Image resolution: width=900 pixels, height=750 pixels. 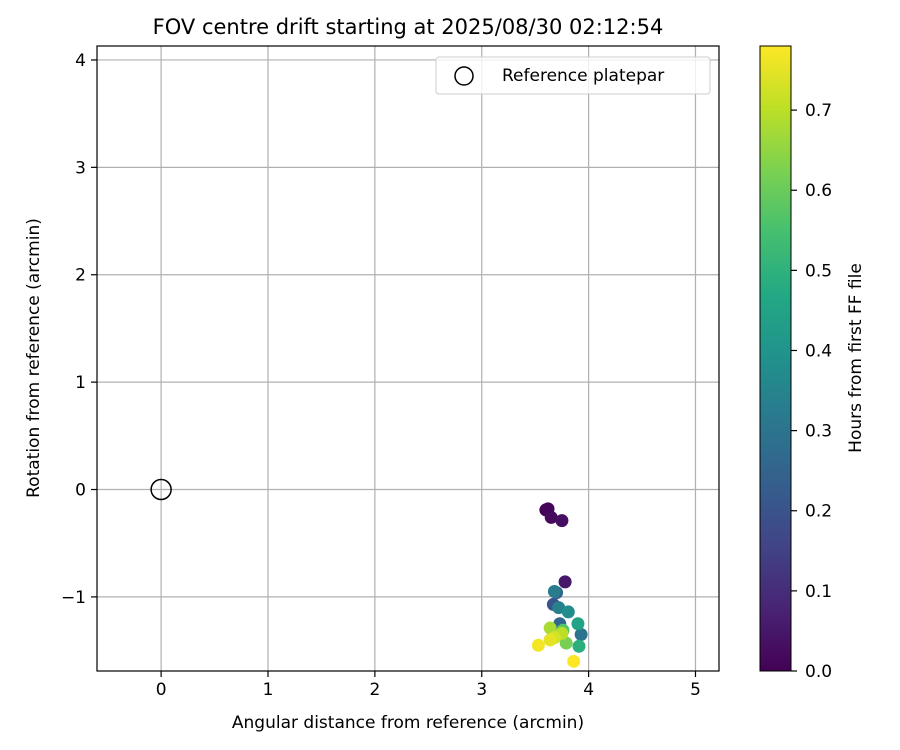 I want to click on colorbar-tick-label: 0.3, so click(x=818, y=432).